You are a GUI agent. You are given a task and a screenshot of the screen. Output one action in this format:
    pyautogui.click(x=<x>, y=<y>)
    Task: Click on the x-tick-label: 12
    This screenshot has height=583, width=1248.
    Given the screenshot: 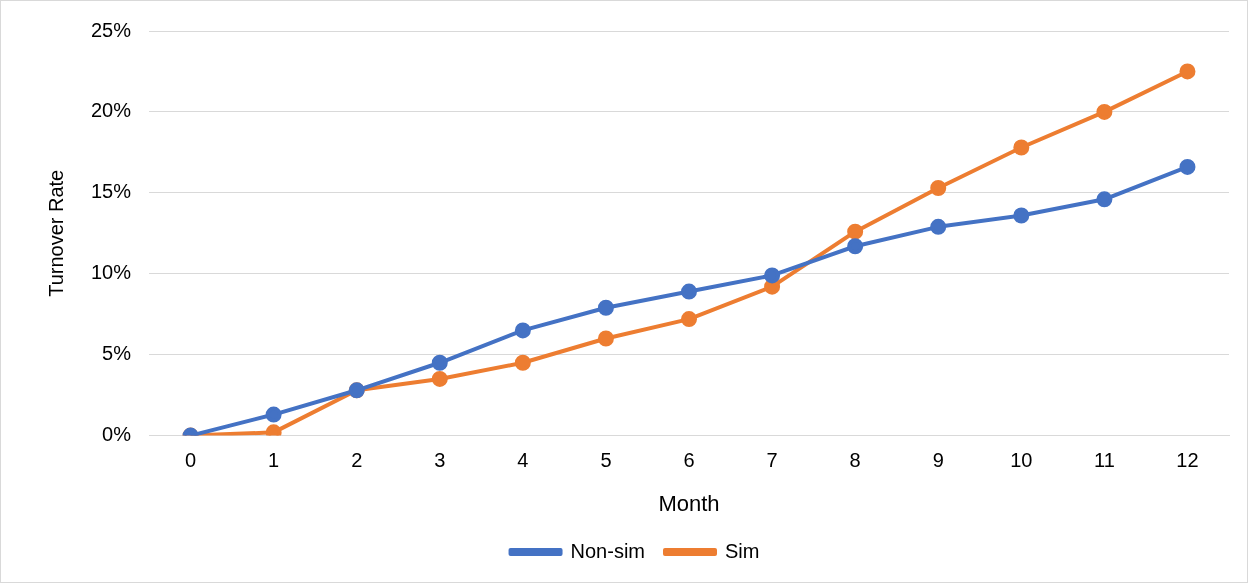 What is the action you would take?
    pyautogui.click(x=1187, y=460)
    